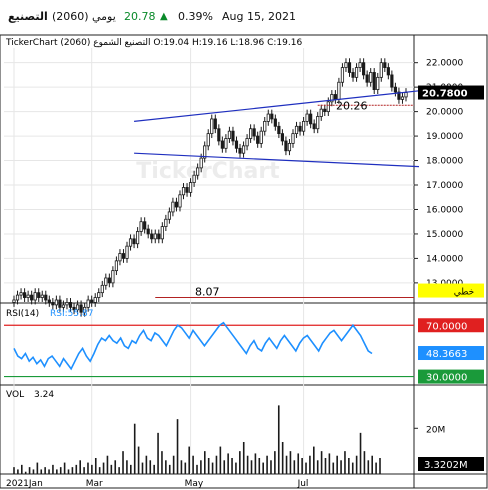 This screenshot has height=490, width=488. Describe the element at coordinates (446, 326) in the screenshot. I see `rsi-upper-value: 70.0000` at that location.